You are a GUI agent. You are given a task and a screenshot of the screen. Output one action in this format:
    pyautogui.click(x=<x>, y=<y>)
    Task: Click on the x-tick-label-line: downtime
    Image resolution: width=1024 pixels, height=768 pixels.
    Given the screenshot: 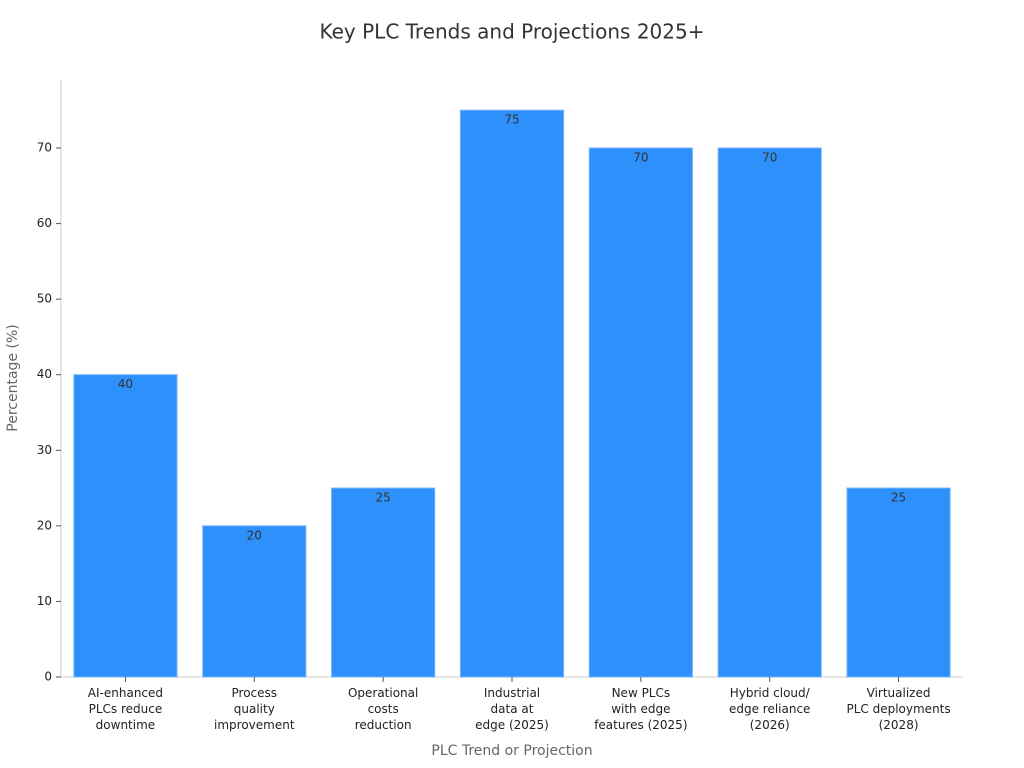 What is the action you would take?
    pyautogui.click(x=126, y=725)
    